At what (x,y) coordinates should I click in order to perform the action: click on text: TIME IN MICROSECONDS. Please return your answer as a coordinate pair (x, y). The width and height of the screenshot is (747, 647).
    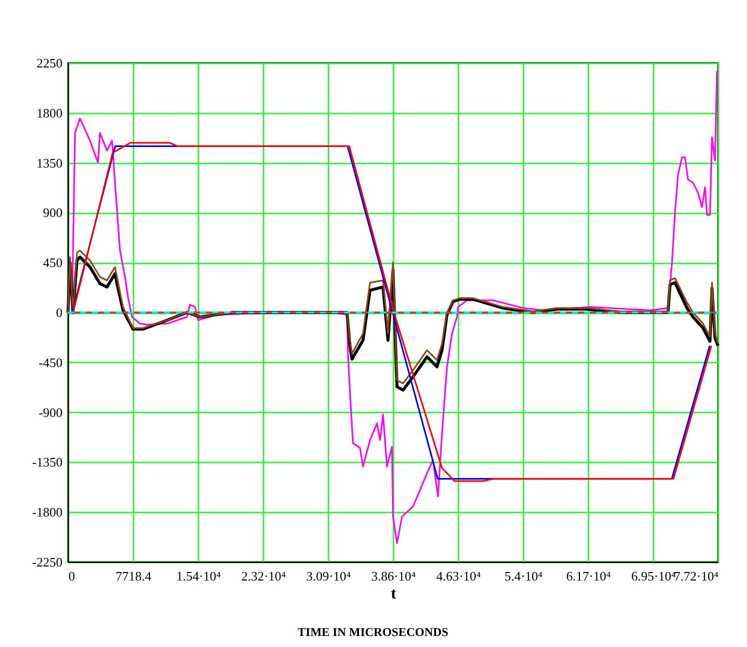
    Looking at the image, I should click on (373, 632).